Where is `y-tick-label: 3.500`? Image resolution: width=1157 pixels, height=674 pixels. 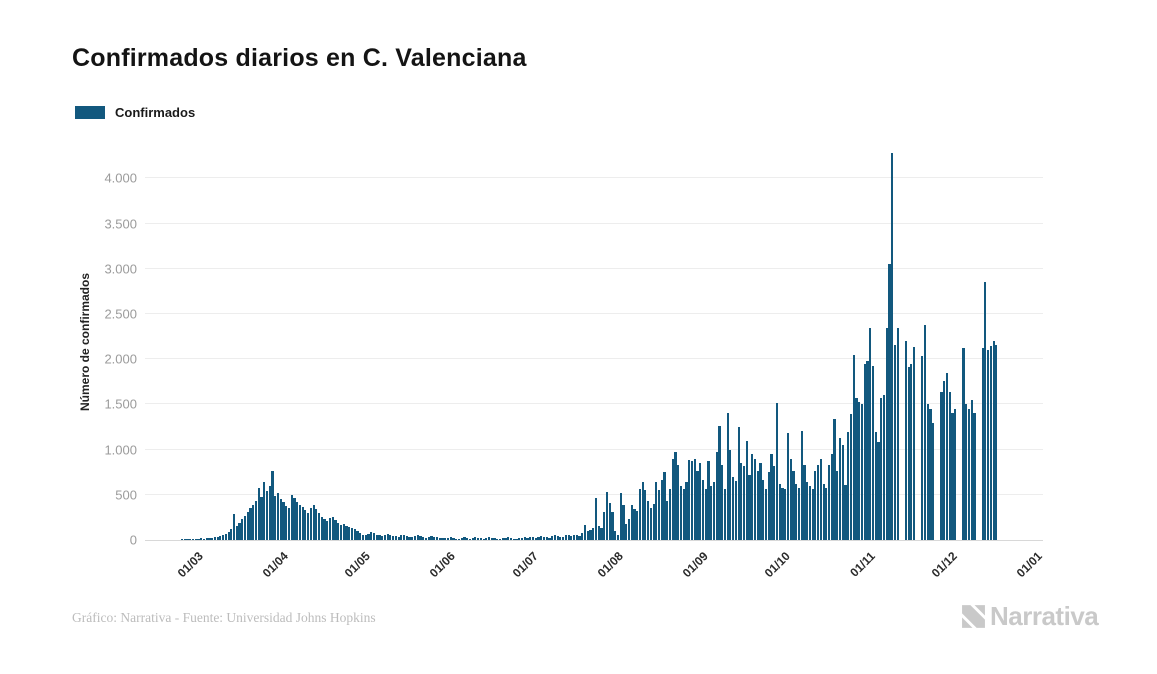 y-tick-label: 3.500 is located at coordinates (120, 224).